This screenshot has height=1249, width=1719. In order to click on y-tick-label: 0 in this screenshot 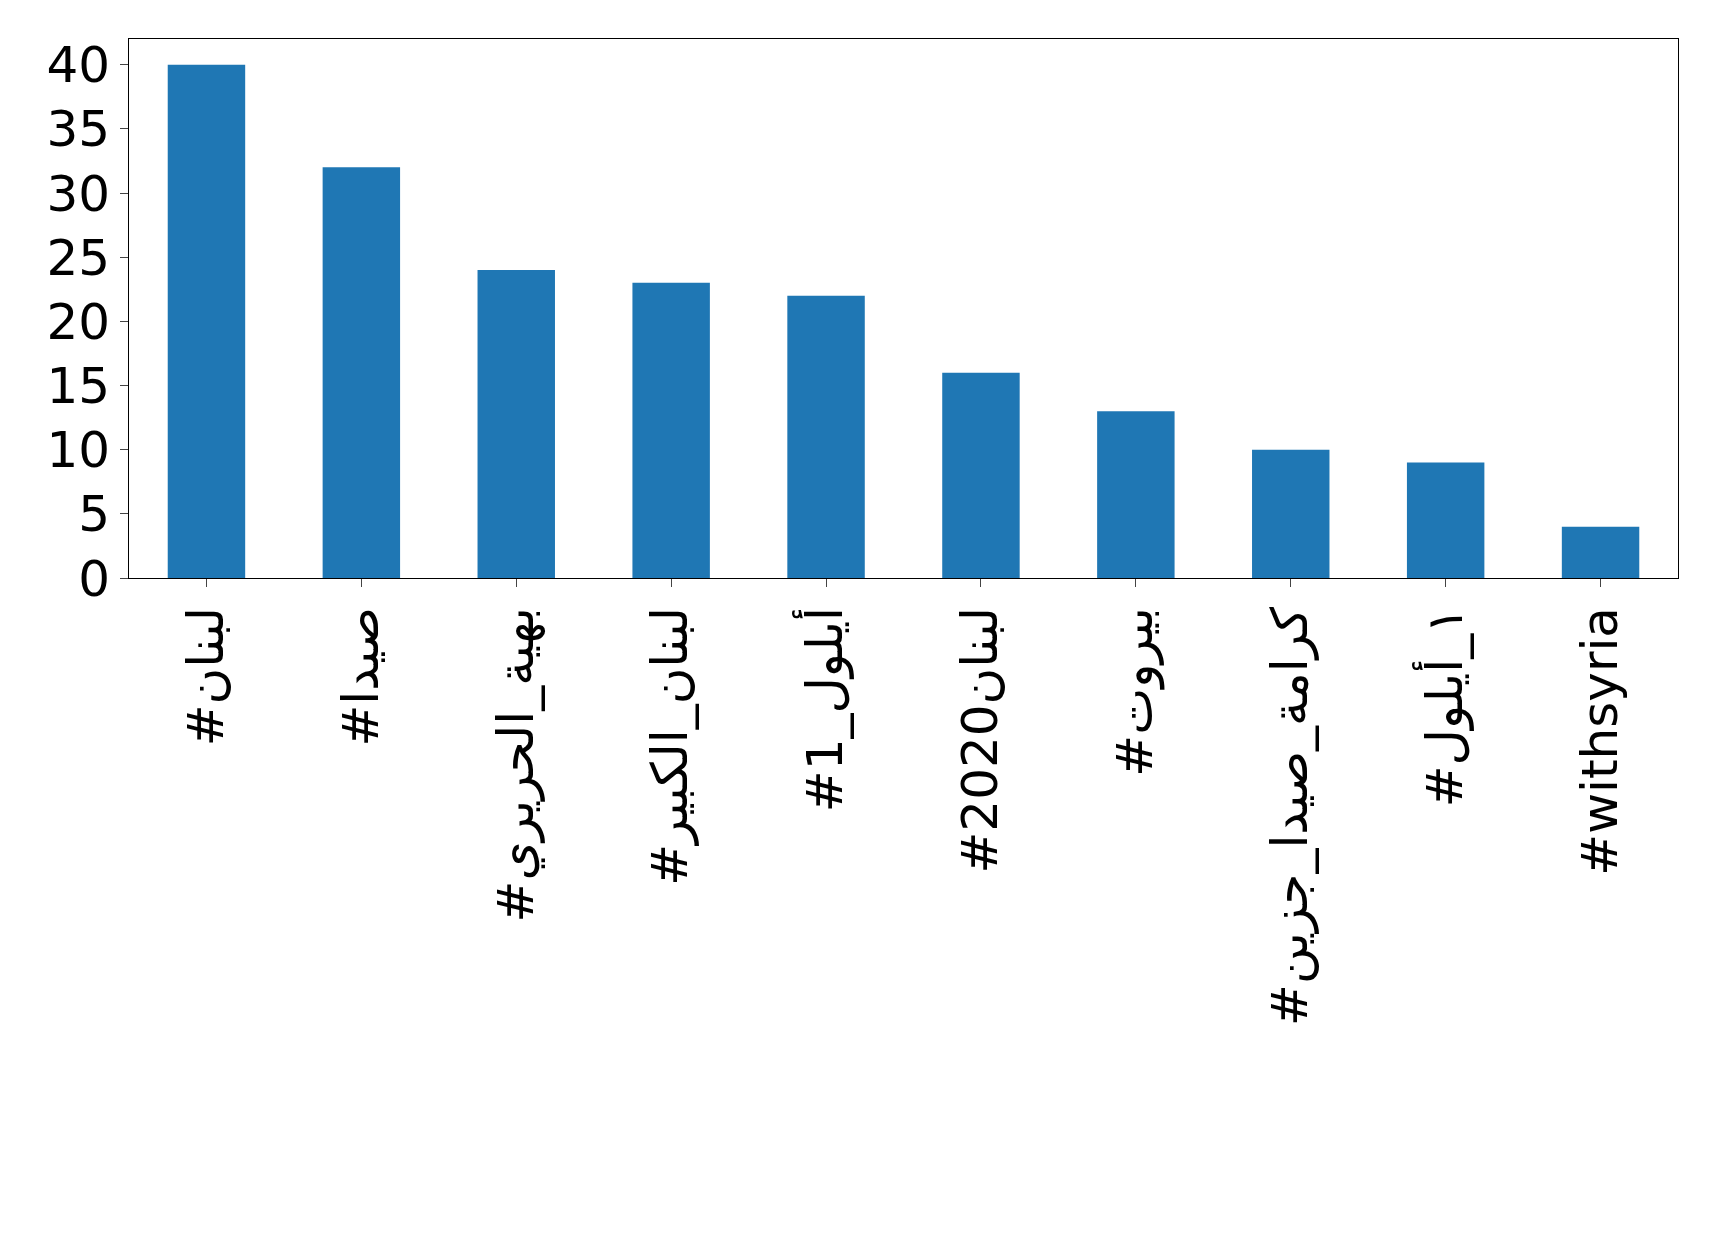, I will do `click(94, 578)`.